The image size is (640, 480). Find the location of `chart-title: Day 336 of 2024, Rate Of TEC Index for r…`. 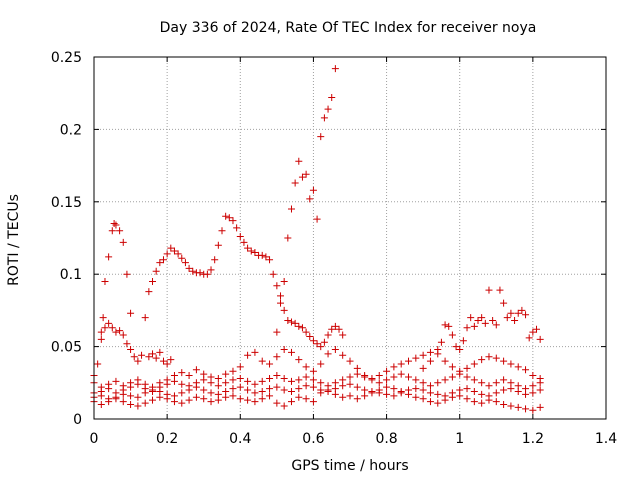

chart-title: Day 336 of 2024, Rate Of TEC Index for r… is located at coordinates (348, 28).